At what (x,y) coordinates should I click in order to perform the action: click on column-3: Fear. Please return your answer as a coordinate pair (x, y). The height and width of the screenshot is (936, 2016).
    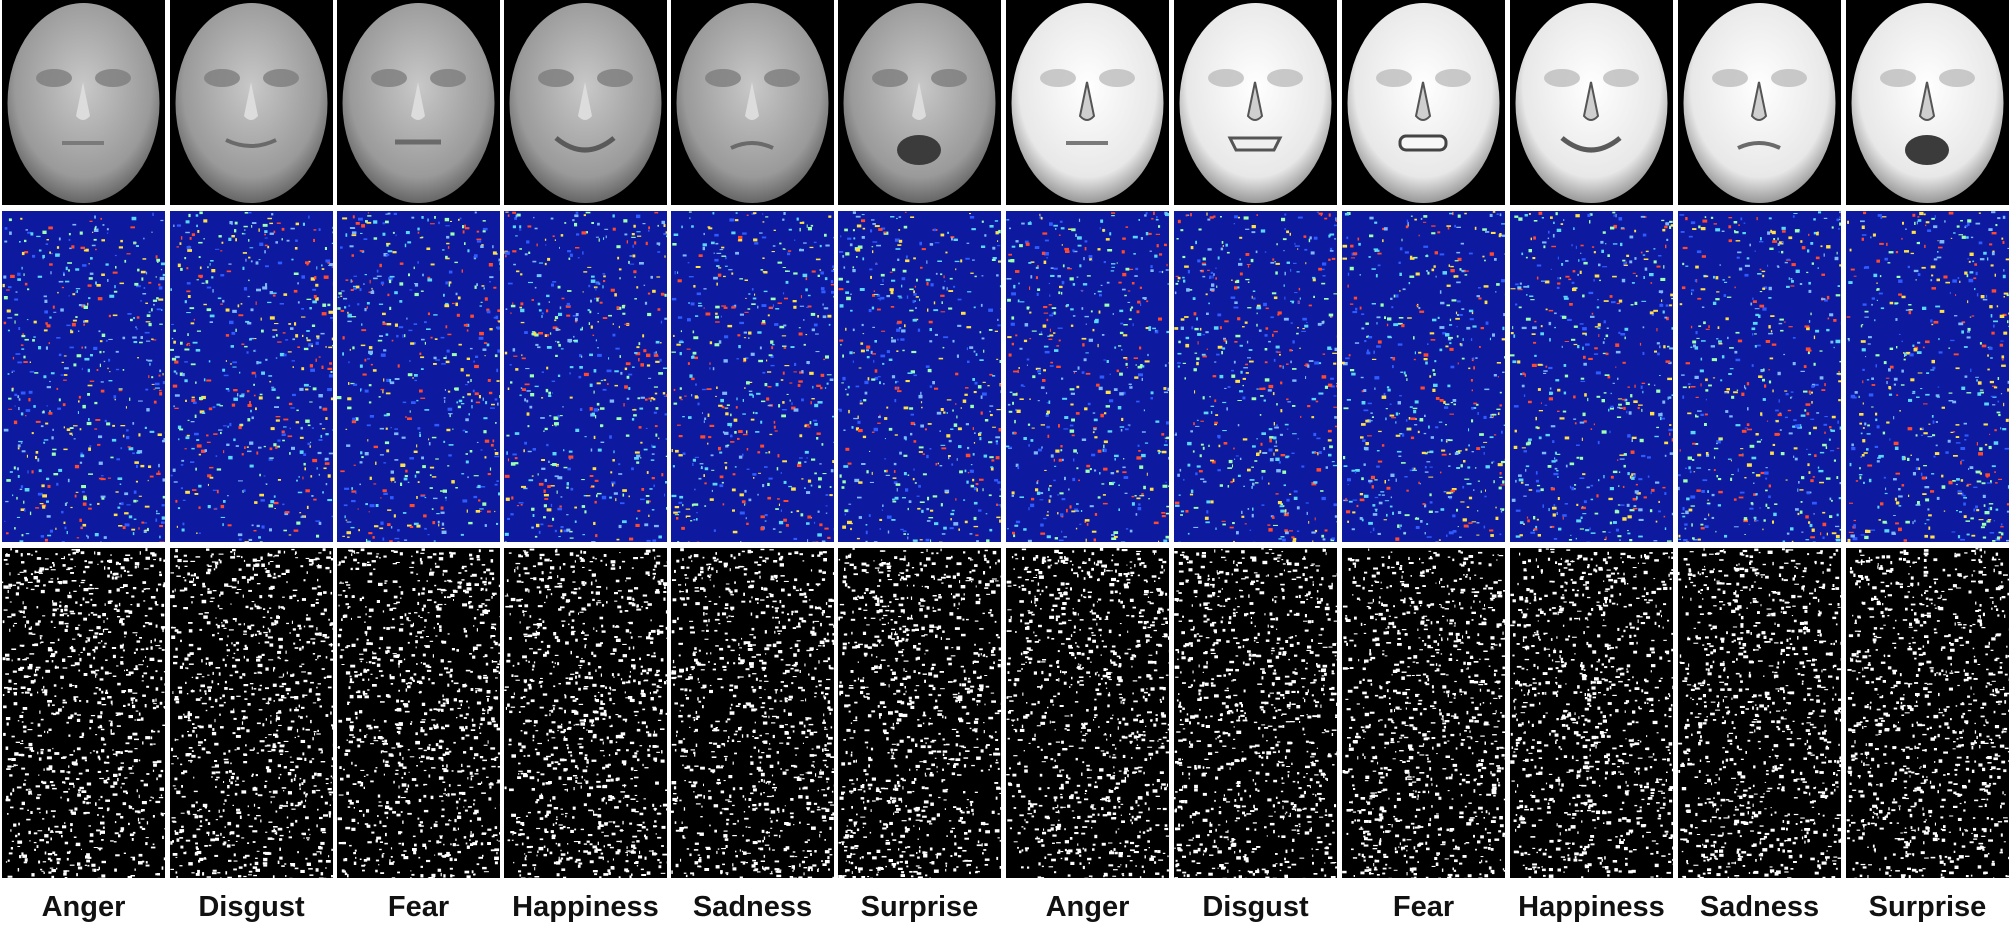
    Looking at the image, I should click on (418, 468).